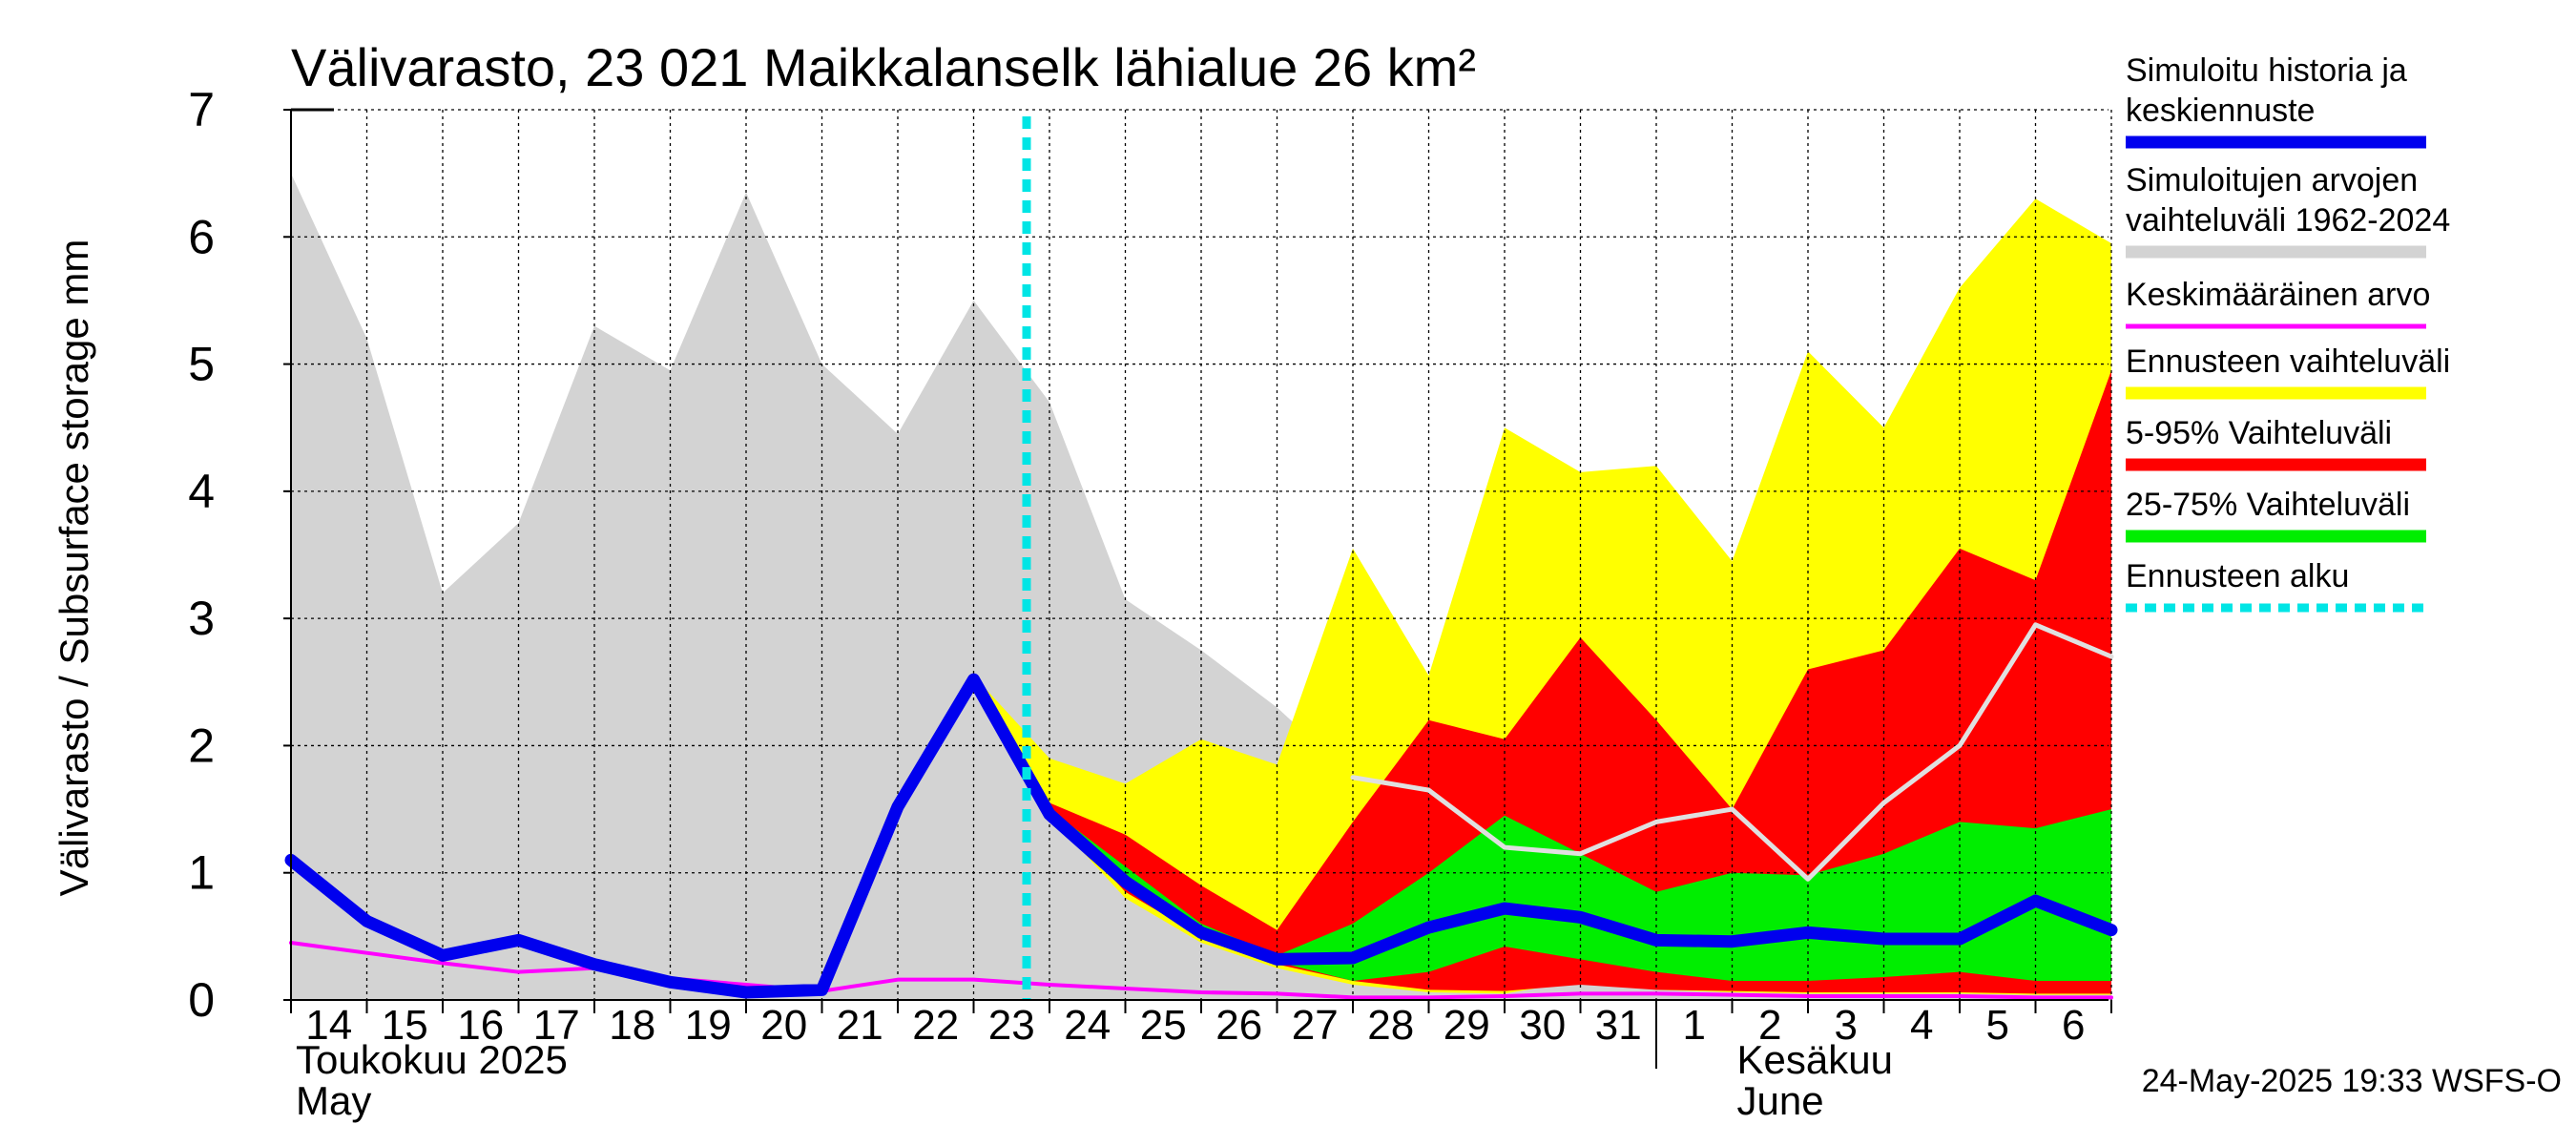 The width and height of the screenshot is (2576, 1145). What do you see at coordinates (860, 1025) in the screenshot?
I see `x-tick-label: 21` at bounding box center [860, 1025].